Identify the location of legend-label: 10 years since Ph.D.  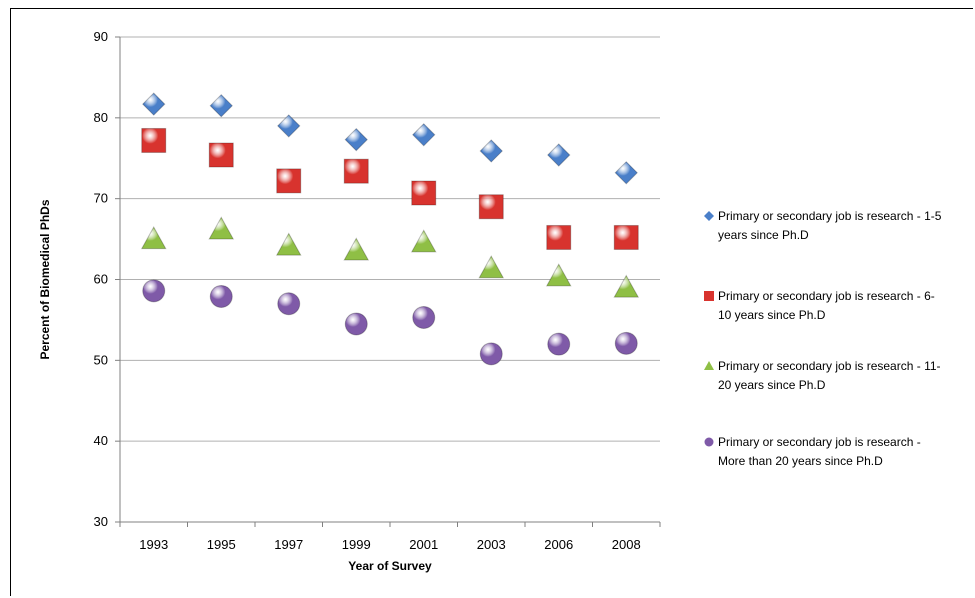
(772, 315).